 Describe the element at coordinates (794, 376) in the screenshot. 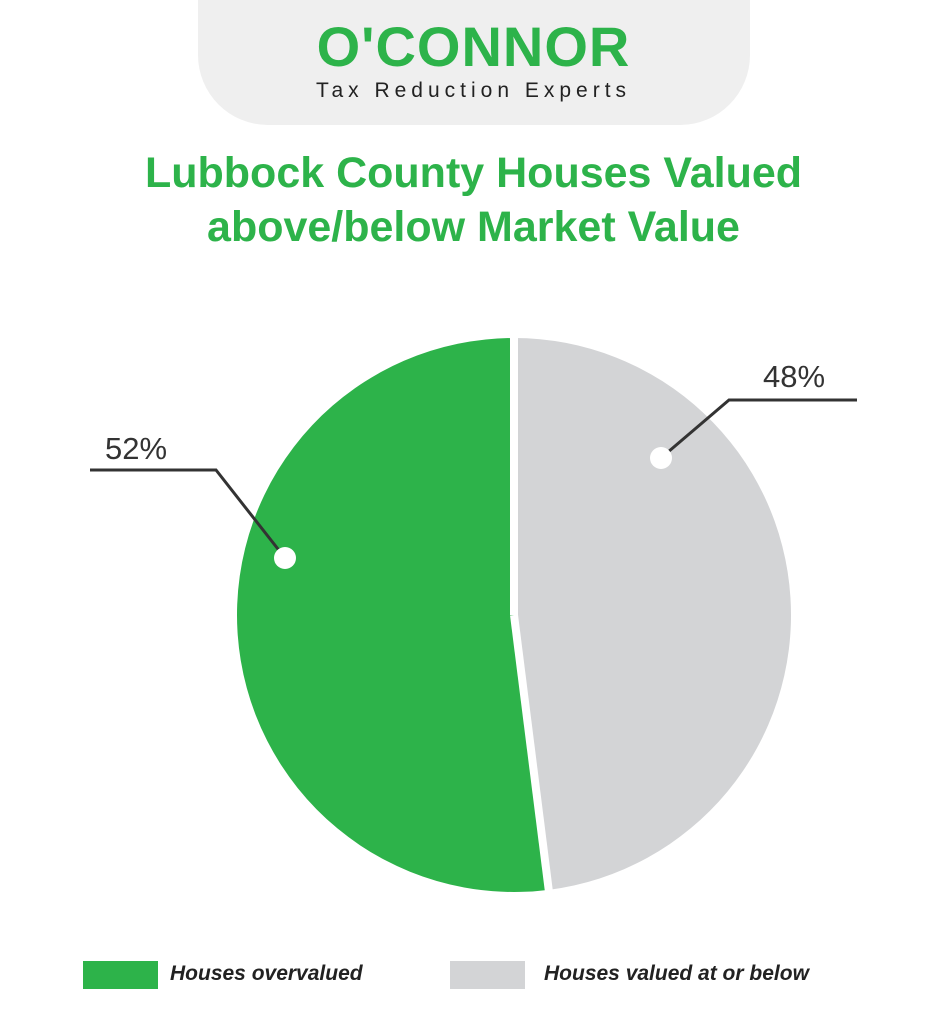

I see `data-label-valued-at-or-below: 48%` at that location.